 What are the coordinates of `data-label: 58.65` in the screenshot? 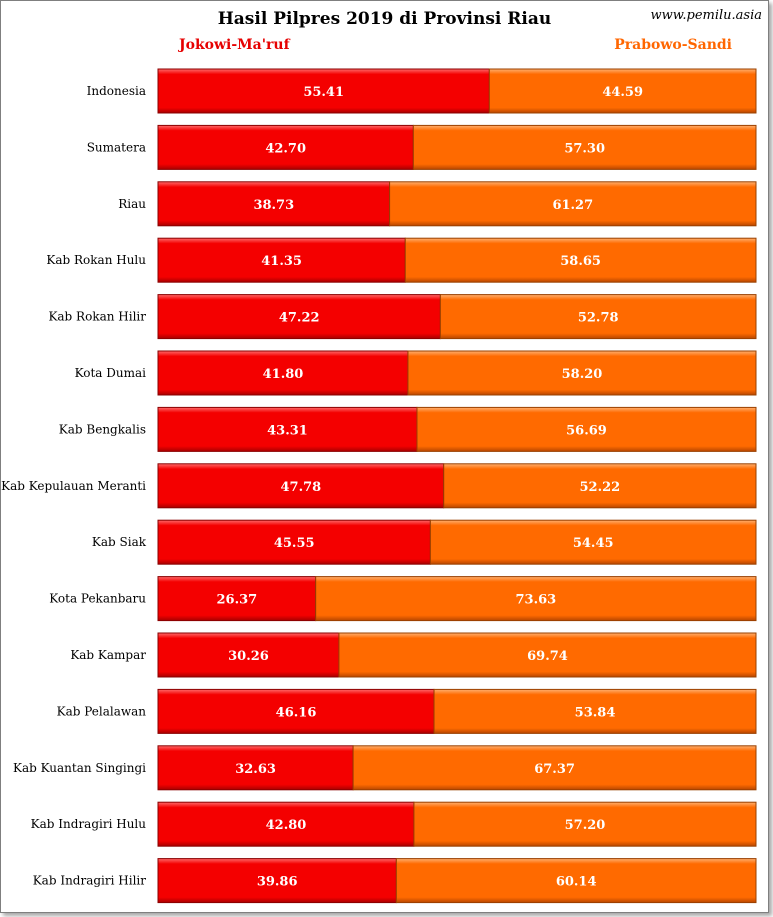 It's located at (580, 261).